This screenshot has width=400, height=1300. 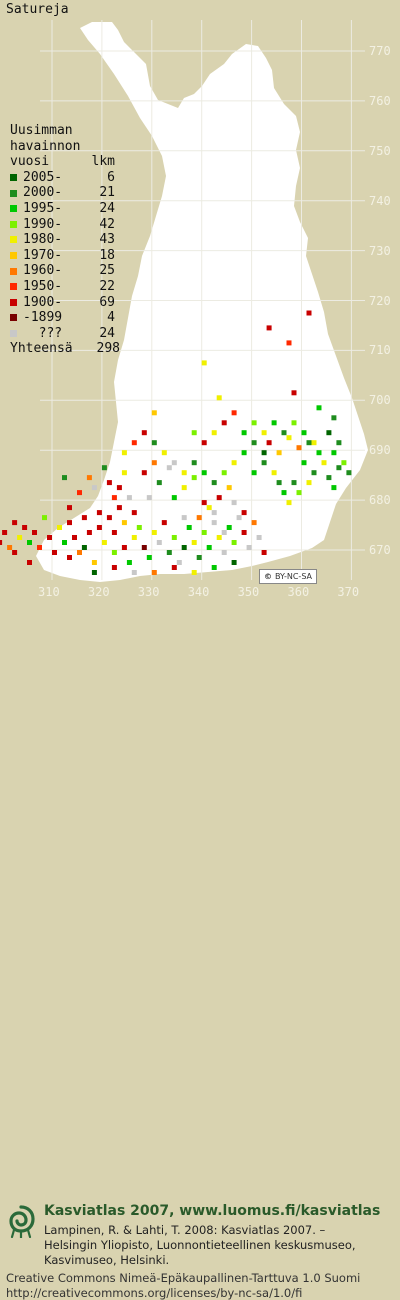 What do you see at coordinates (65, 162) in the screenshot?
I see `legend-column-headers: vuosi lkm` at bounding box center [65, 162].